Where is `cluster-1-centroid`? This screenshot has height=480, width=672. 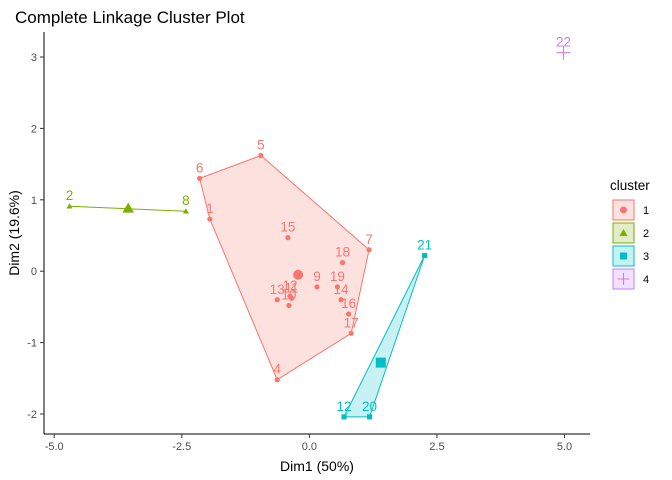 cluster-1-centroid is located at coordinates (298, 274).